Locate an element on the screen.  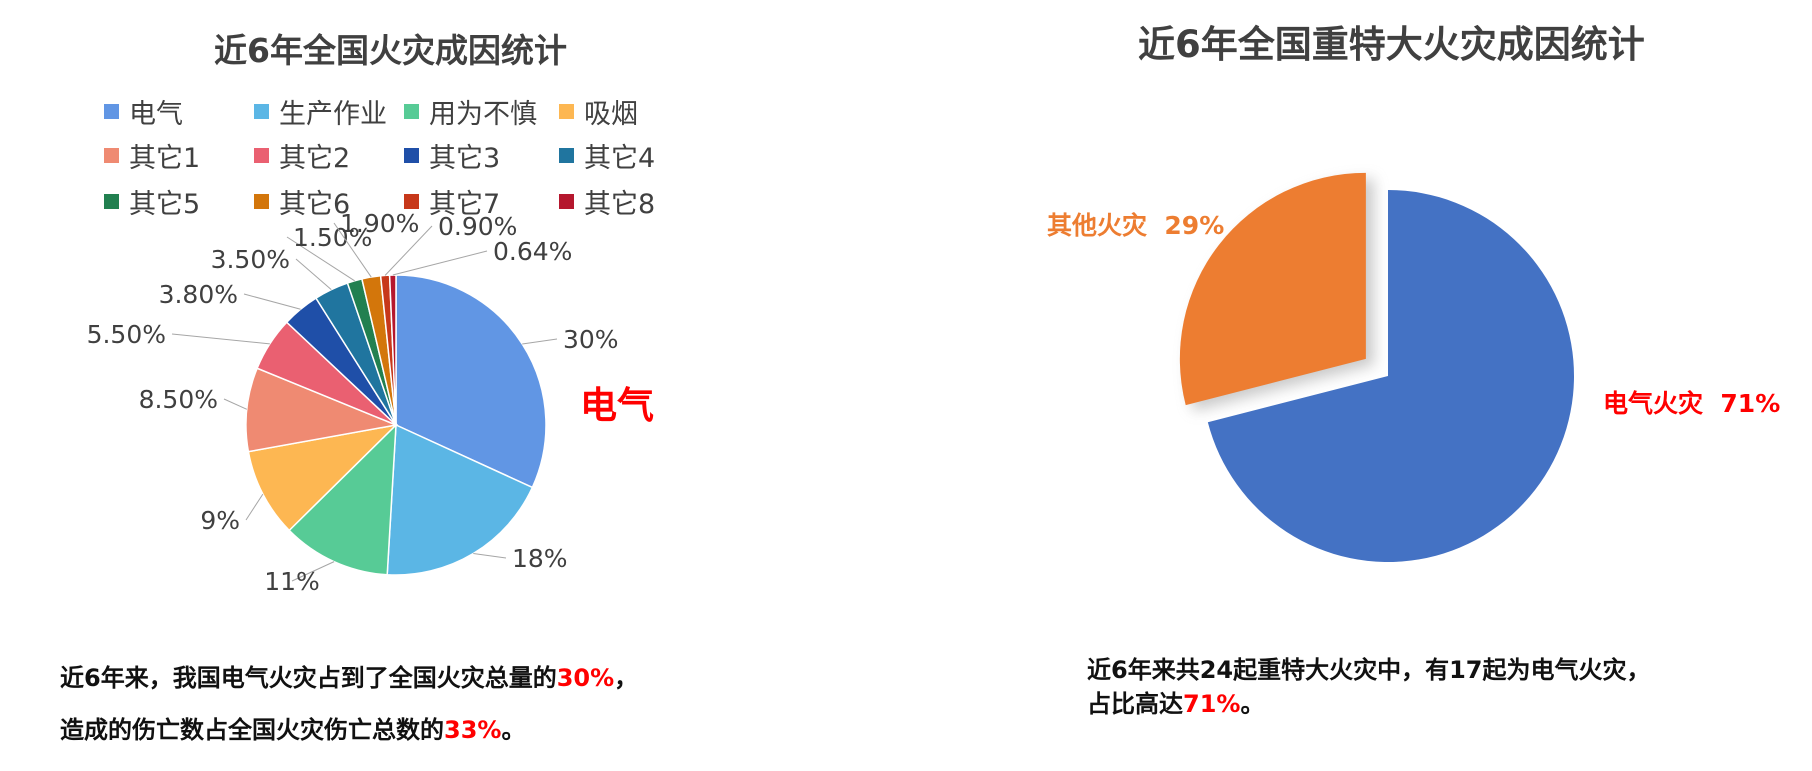
legend-item: 其它7 is located at coordinates (452, 201).